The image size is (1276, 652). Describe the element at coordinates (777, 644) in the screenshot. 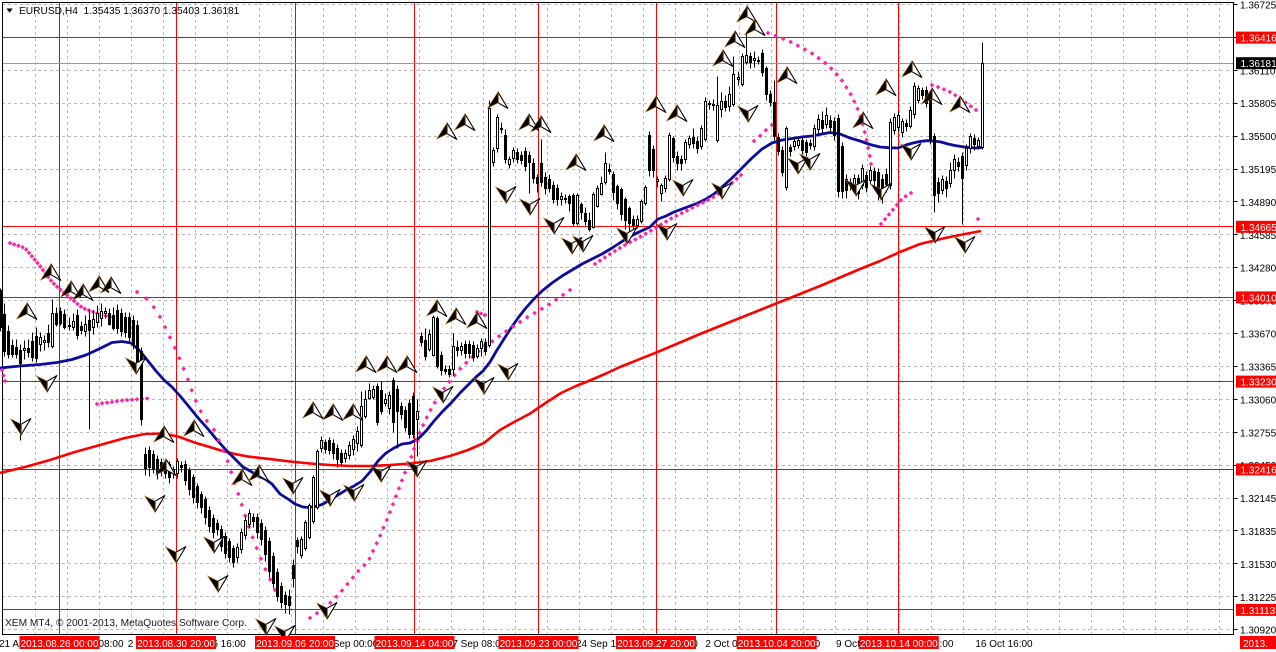

I see `svg-text: 2013.10.04 20:00` at that location.